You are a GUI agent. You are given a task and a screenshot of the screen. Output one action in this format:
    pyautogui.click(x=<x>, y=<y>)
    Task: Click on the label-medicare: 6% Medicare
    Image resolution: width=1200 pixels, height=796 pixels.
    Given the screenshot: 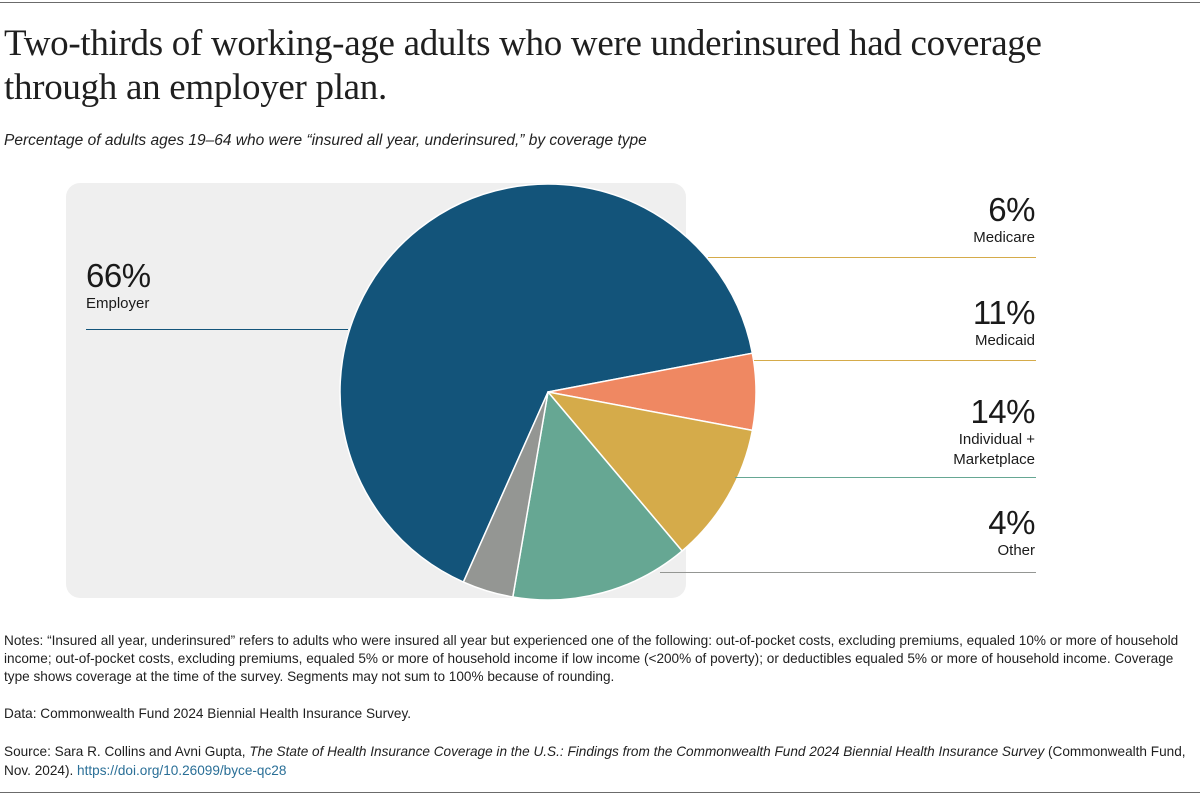 What is the action you would take?
    pyautogui.click(x=935, y=220)
    